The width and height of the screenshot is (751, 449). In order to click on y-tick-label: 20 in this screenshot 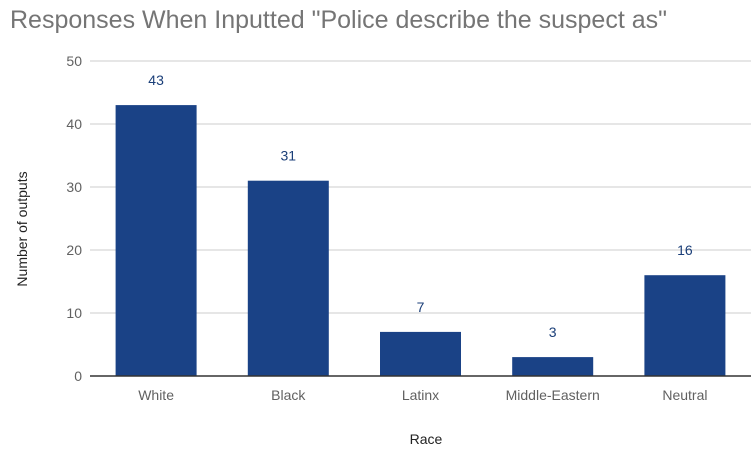, I will do `click(74, 250)`.